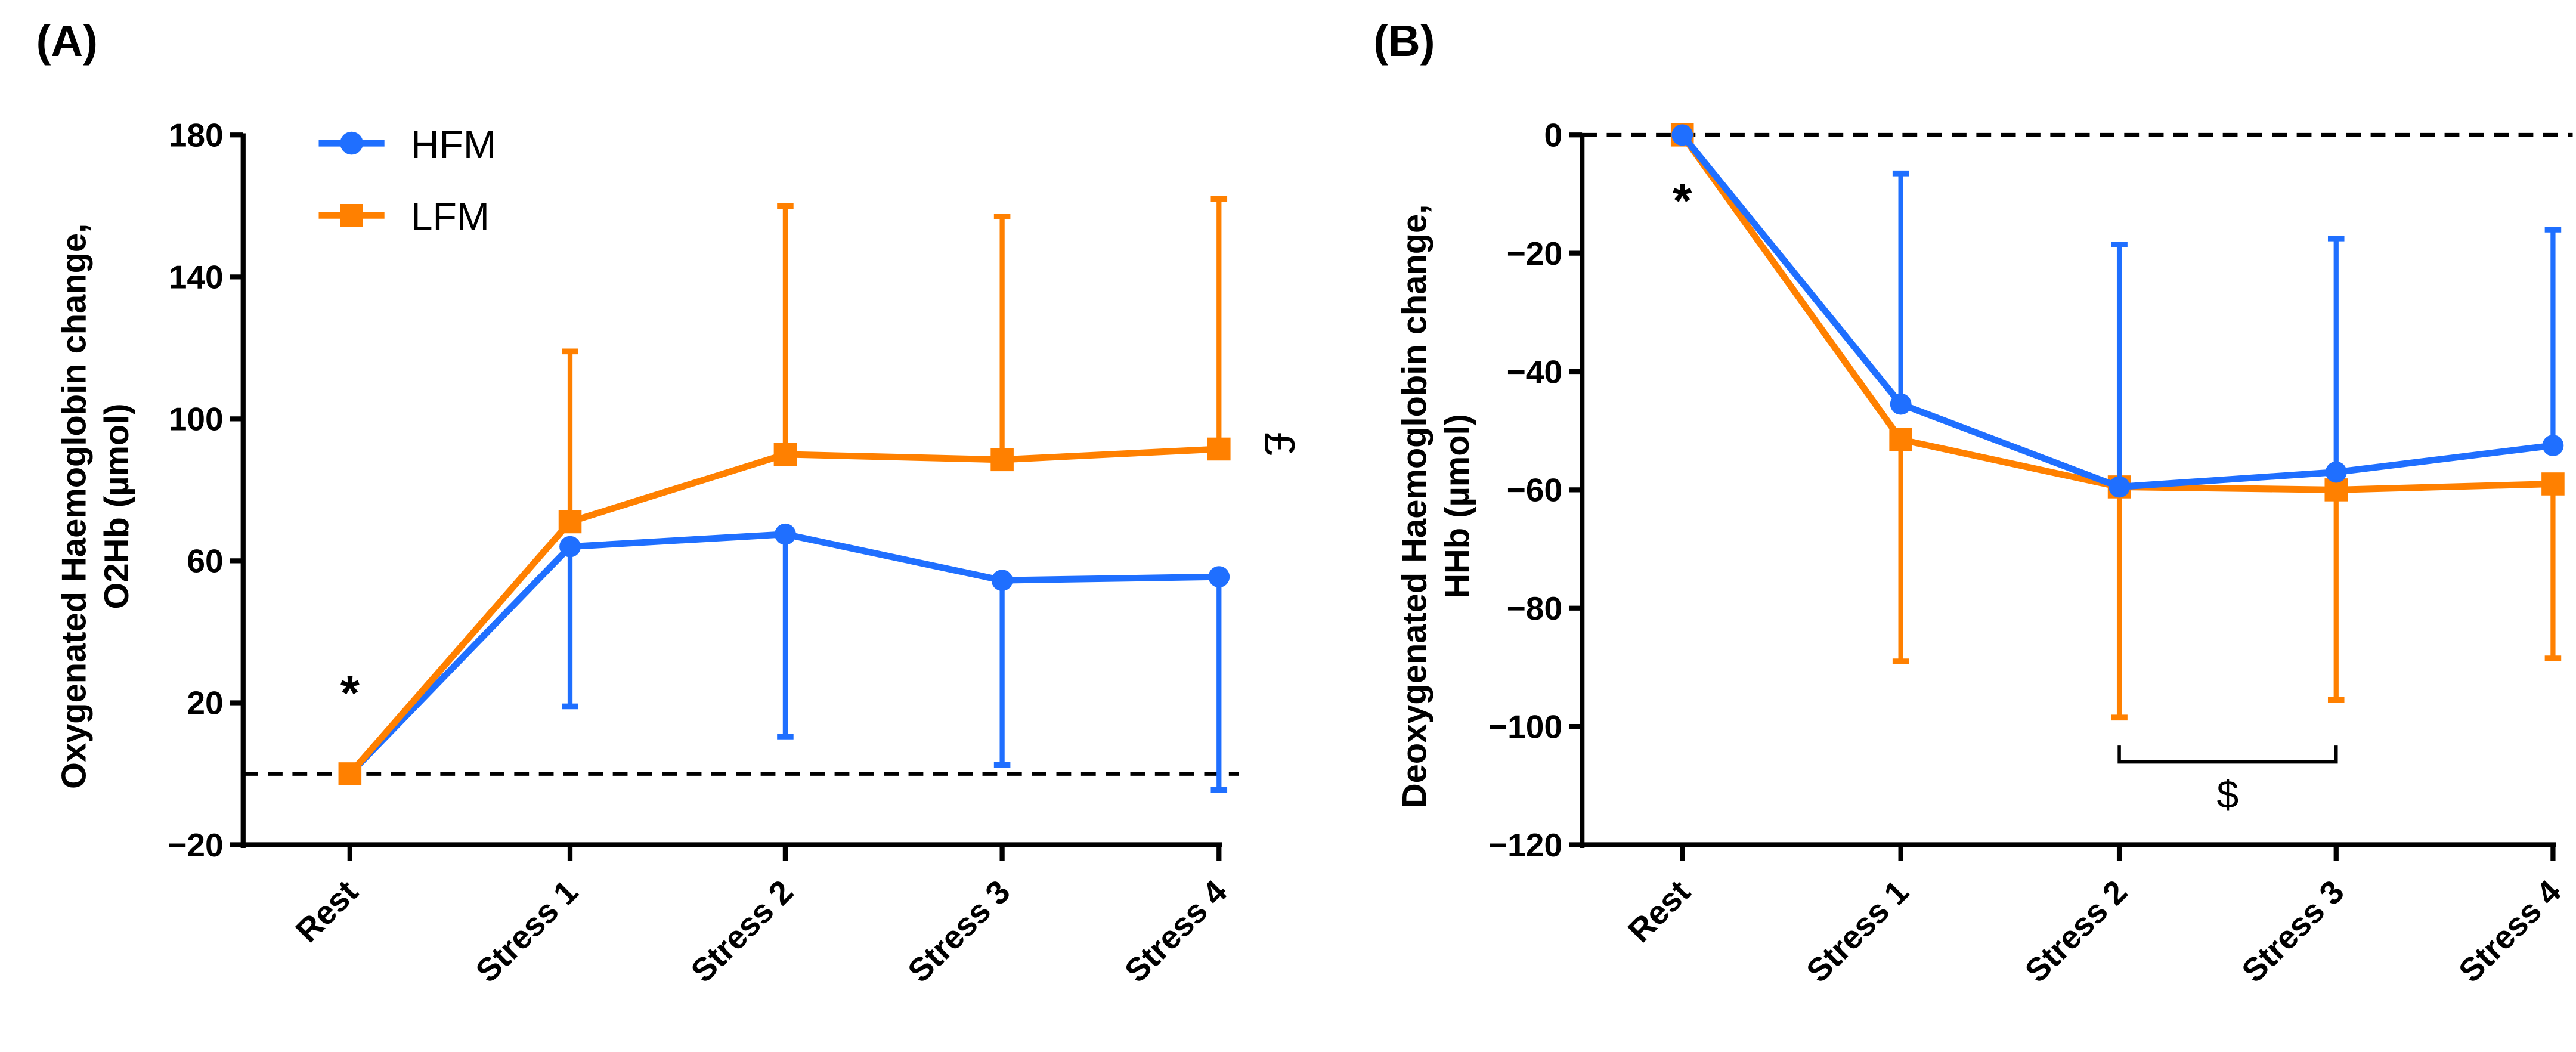 This screenshot has height=1052, width=2576. I want to click on significance-dollar: $, so click(2228, 795).